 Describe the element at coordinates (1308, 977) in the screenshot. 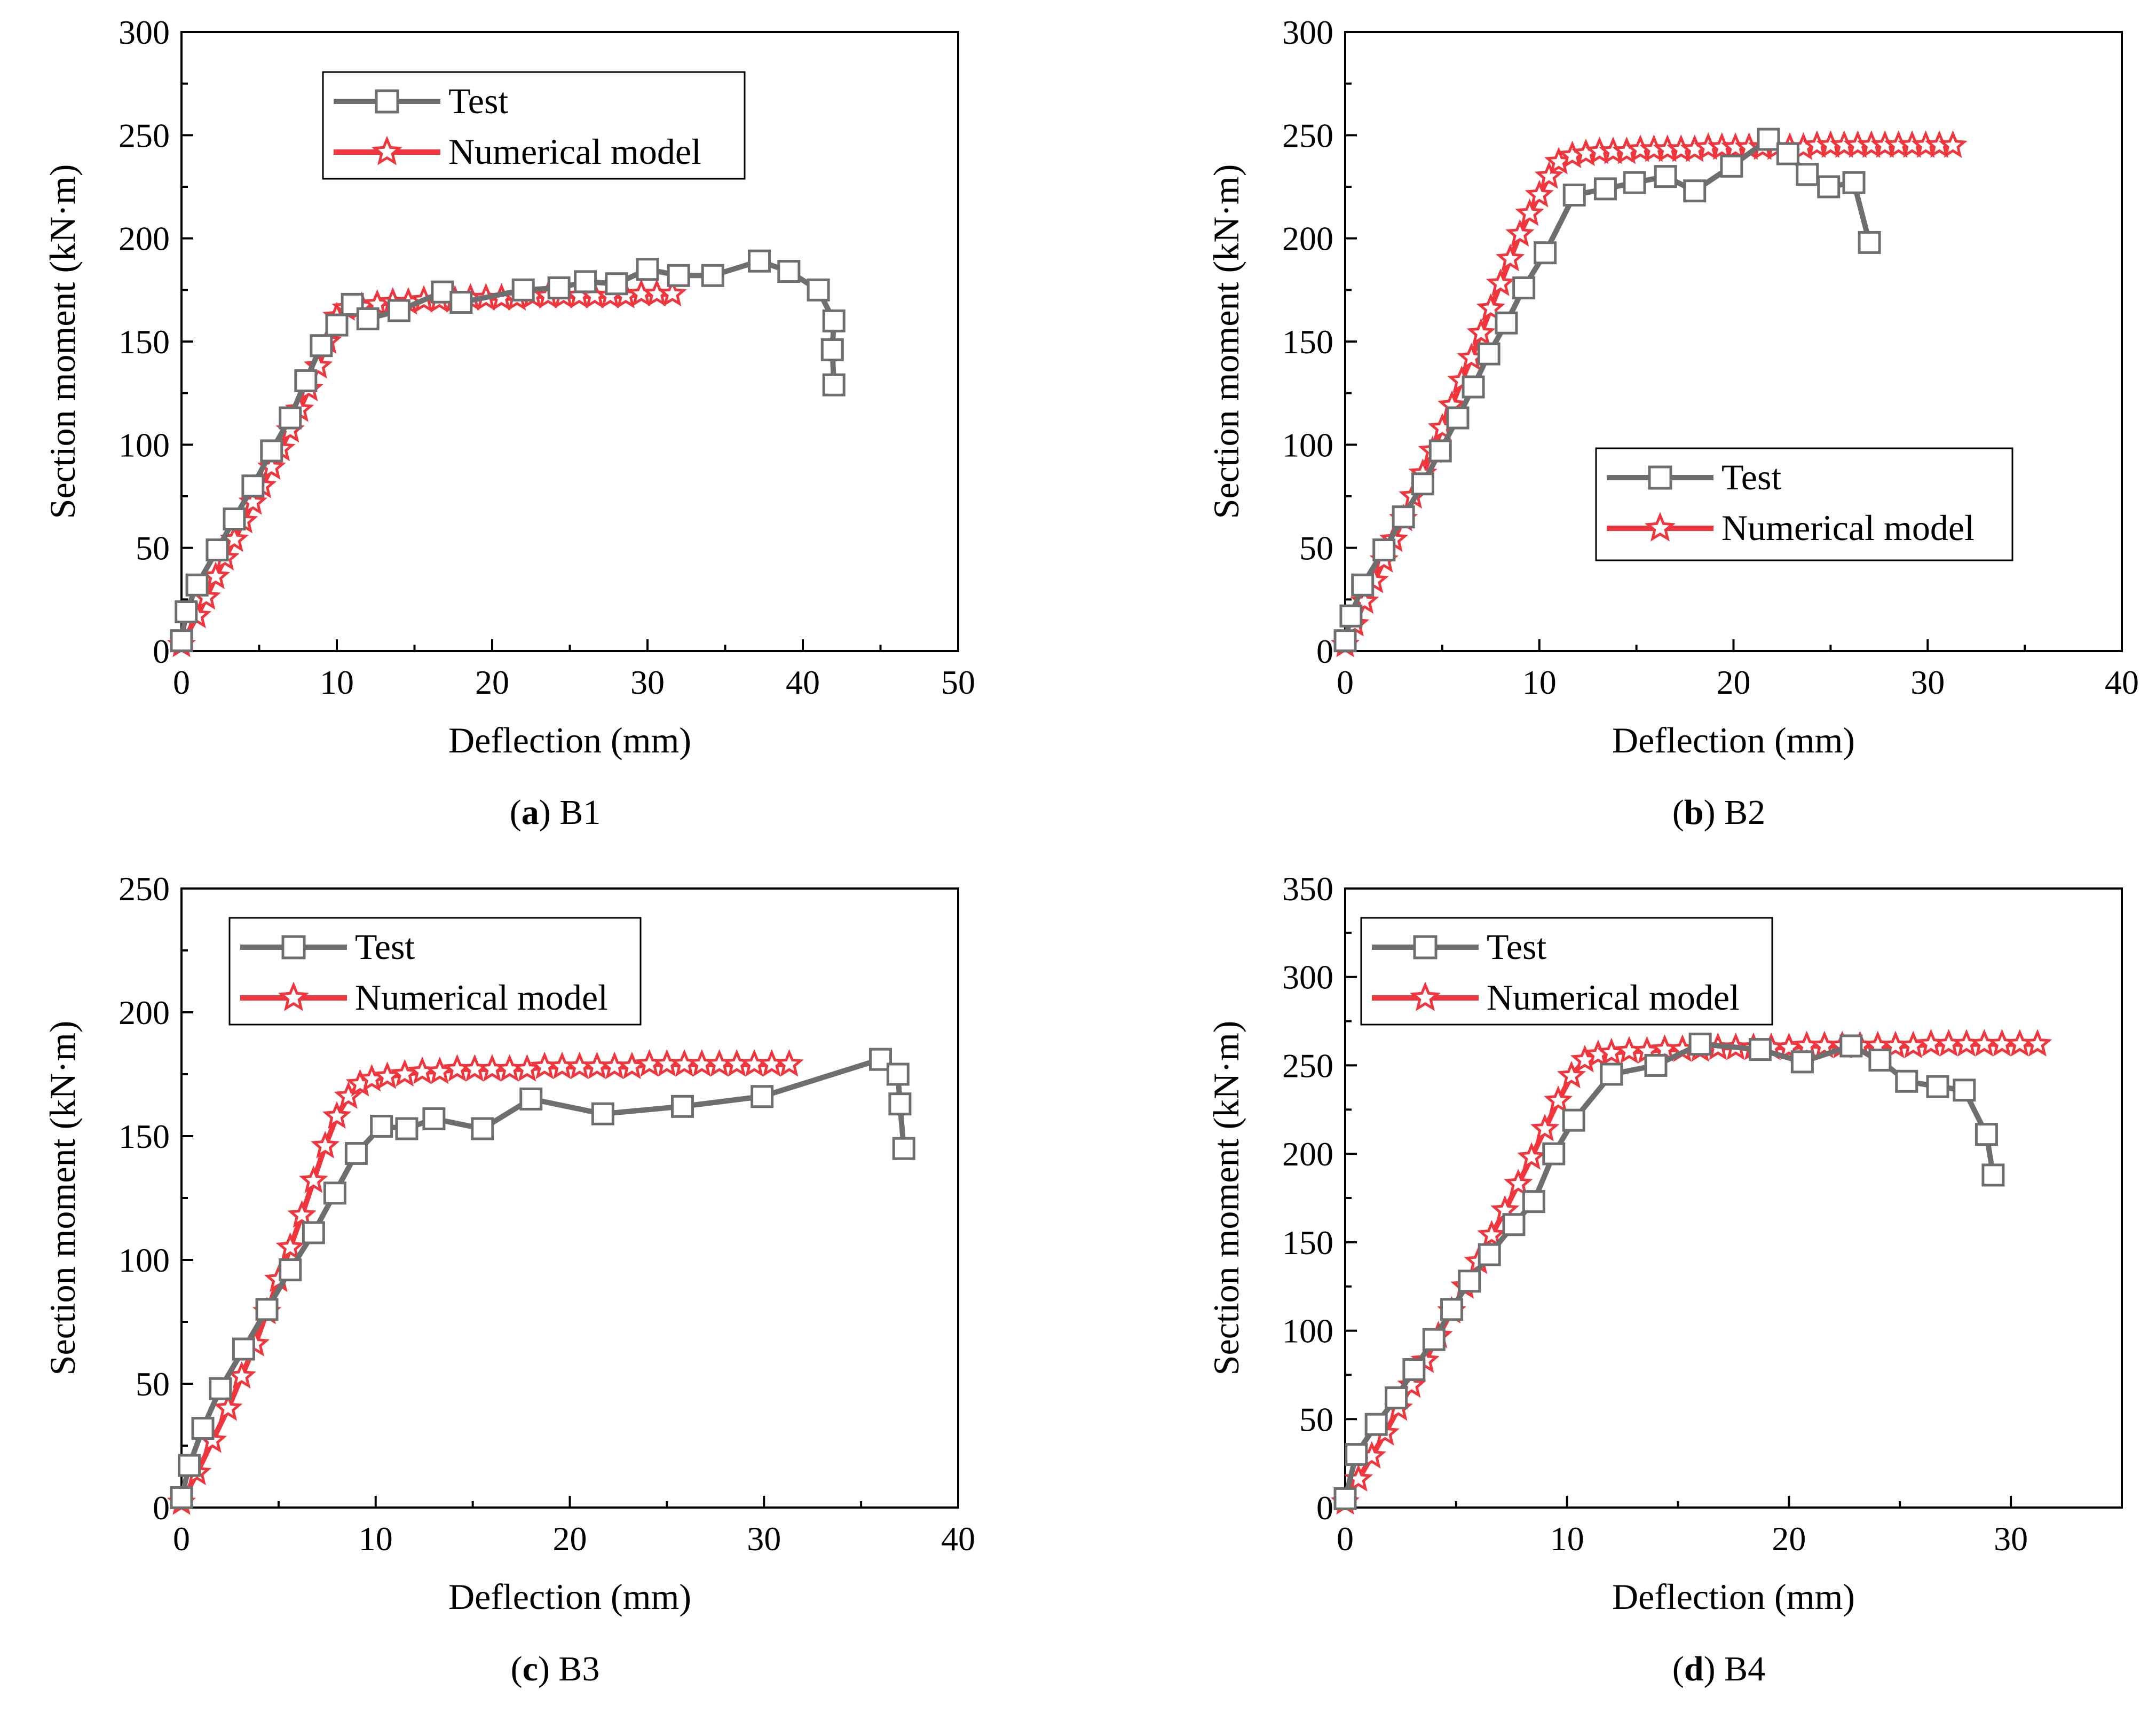

I see `y-tick-label: 300` at that location.